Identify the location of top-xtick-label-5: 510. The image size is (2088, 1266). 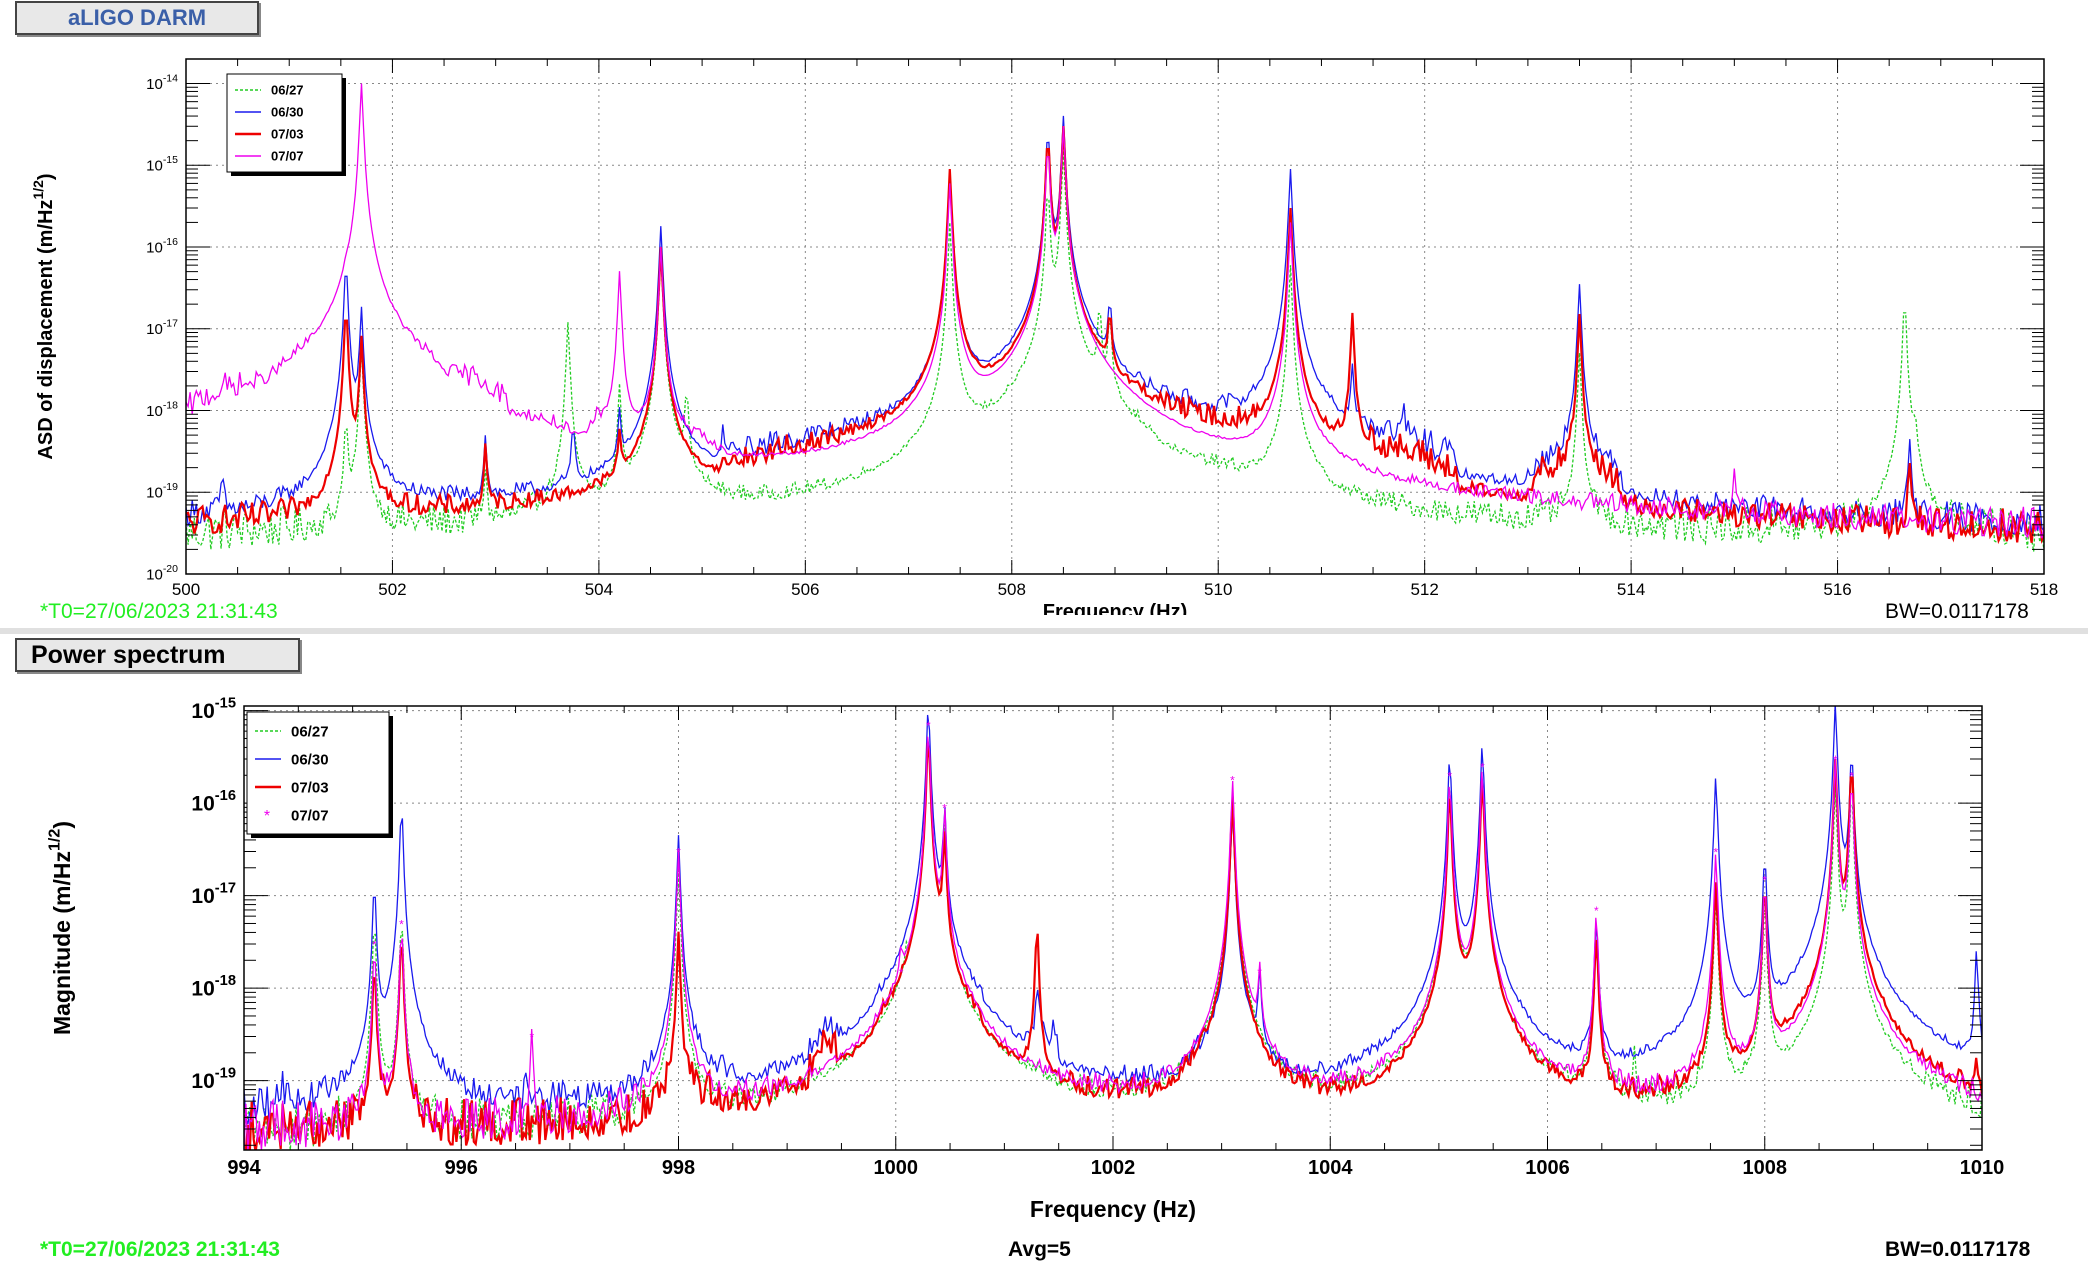
(1218, 589).